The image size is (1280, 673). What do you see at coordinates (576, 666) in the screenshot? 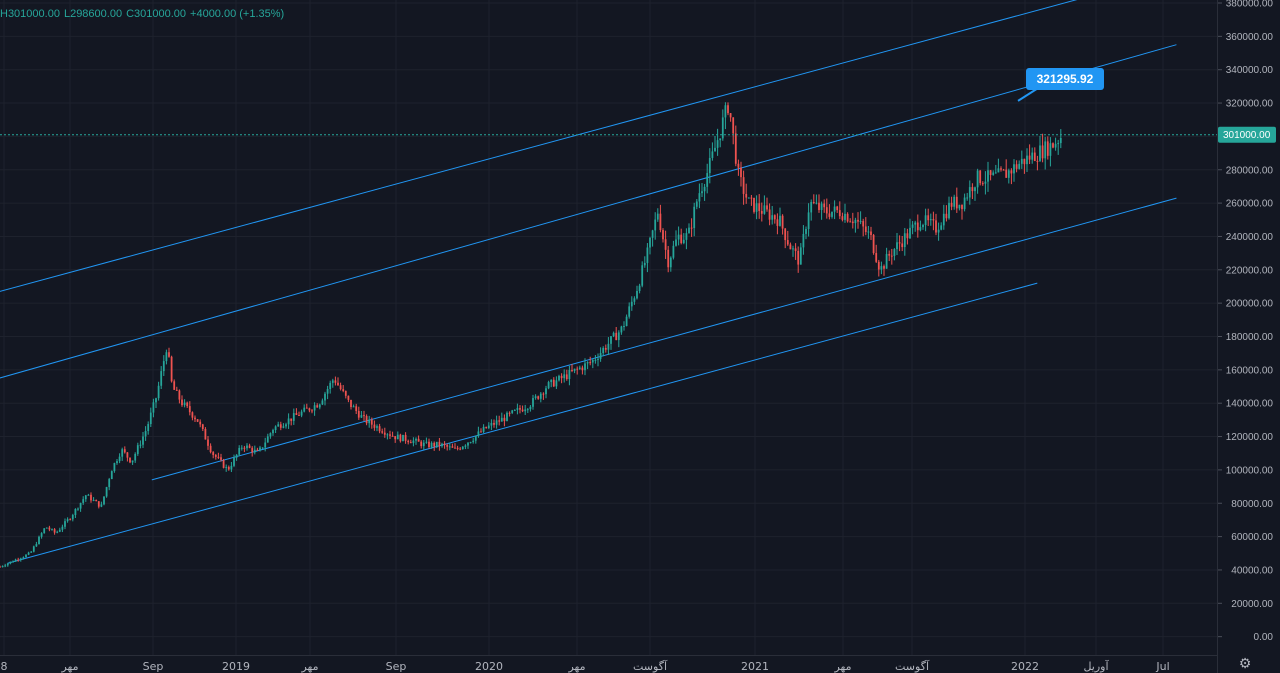
I see `x-tick-label: مهر` at bounding box center [576, 666].